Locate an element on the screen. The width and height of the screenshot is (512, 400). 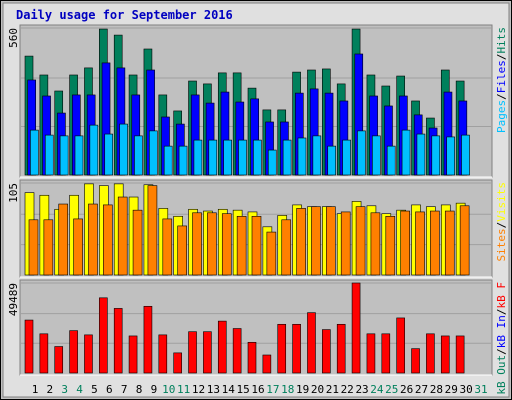
x-tick-label: 18 is located at coordinates (287, 389).